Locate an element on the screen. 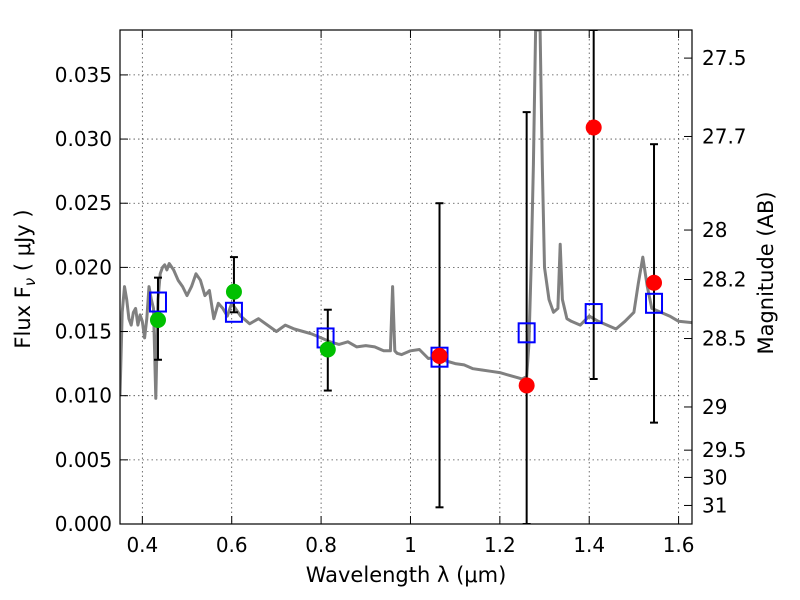 This screenshot has width=800, height=600. x-tick-label: 0.4 is located at coordinates (142, 545).